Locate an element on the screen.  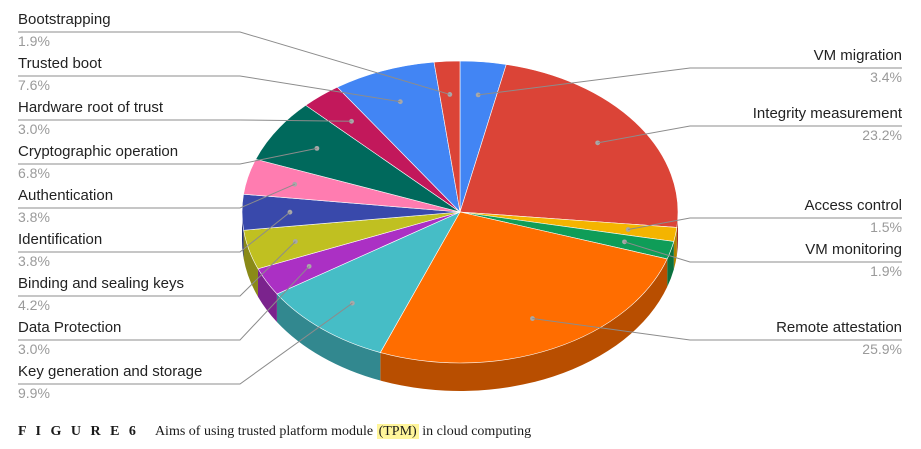
label-vm-monitoring: VM monitoring 1.9% is located at coordinates (762, 259).